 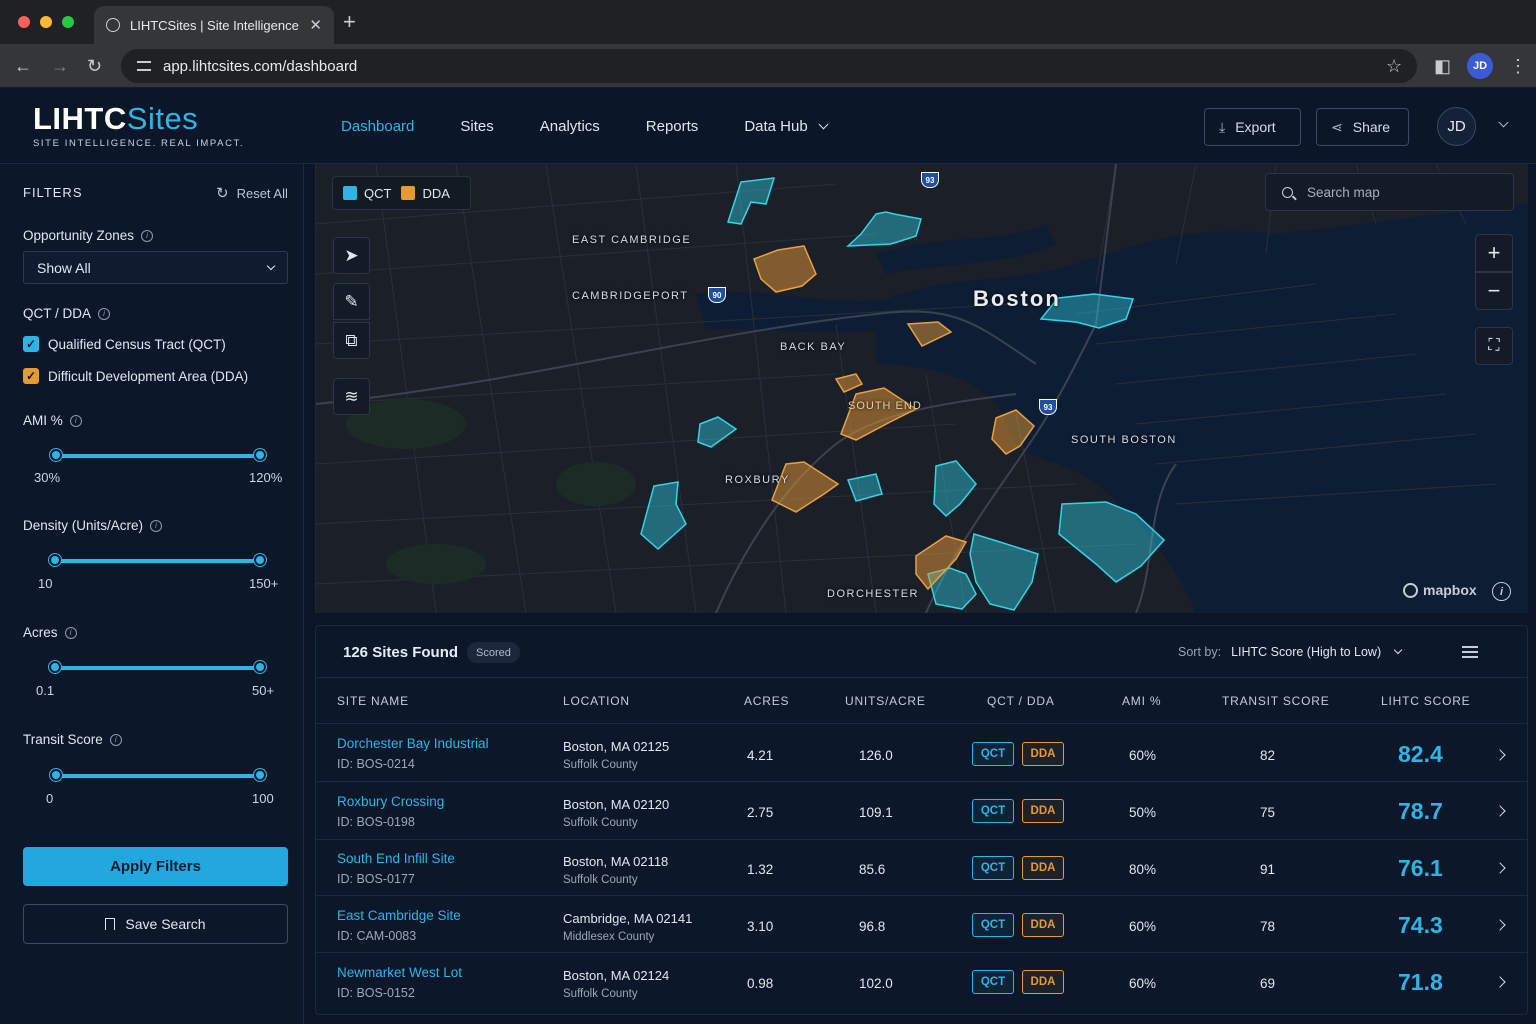 What do you see at coordinates (260, 775) in the screenshot?
I see `transit-max-handle` at bounding box center [260, 775].